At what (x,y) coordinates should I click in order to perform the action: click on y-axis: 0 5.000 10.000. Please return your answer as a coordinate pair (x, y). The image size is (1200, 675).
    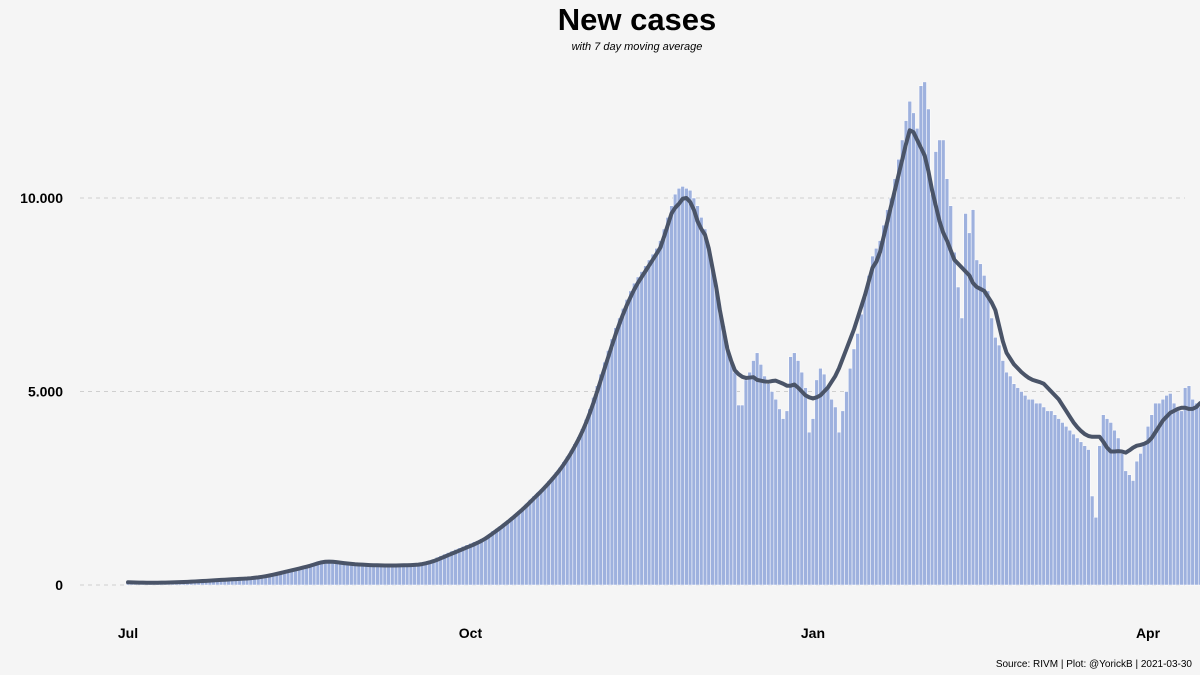
    Looking at the image, I should click on (41, 391).